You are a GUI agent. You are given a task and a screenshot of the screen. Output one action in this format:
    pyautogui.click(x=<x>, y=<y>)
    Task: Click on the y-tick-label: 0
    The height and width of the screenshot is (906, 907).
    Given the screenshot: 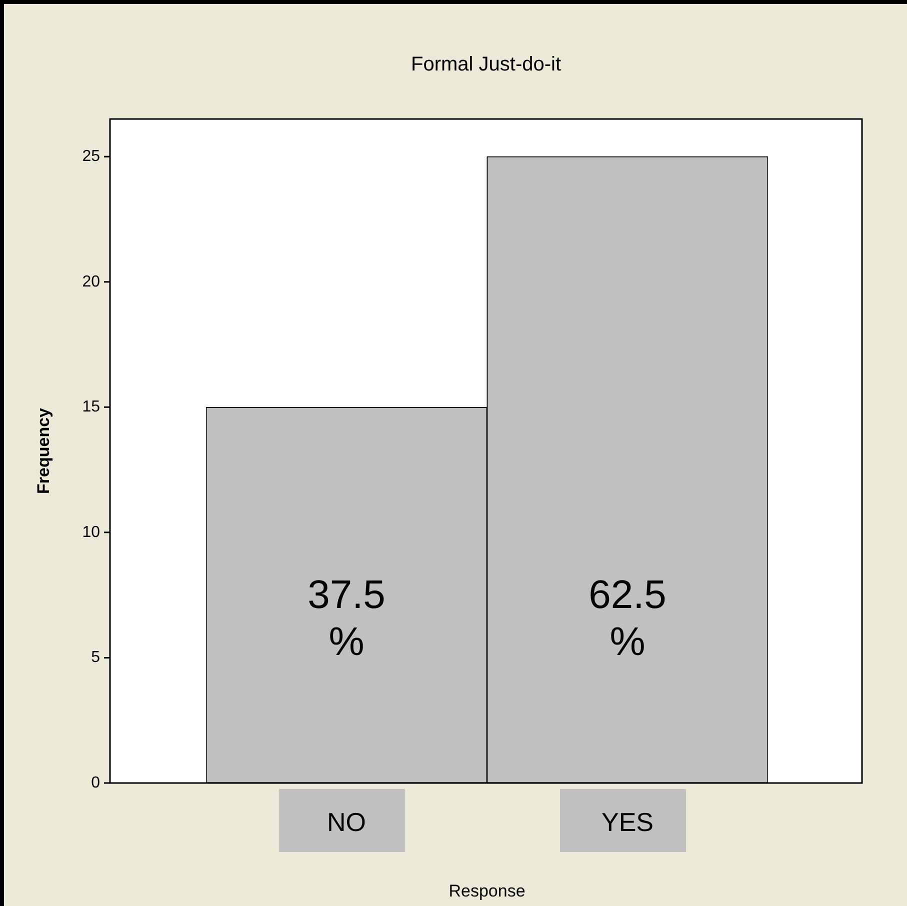 What is the action you would take?
    pyautogui.click(x=95, y=783)
    